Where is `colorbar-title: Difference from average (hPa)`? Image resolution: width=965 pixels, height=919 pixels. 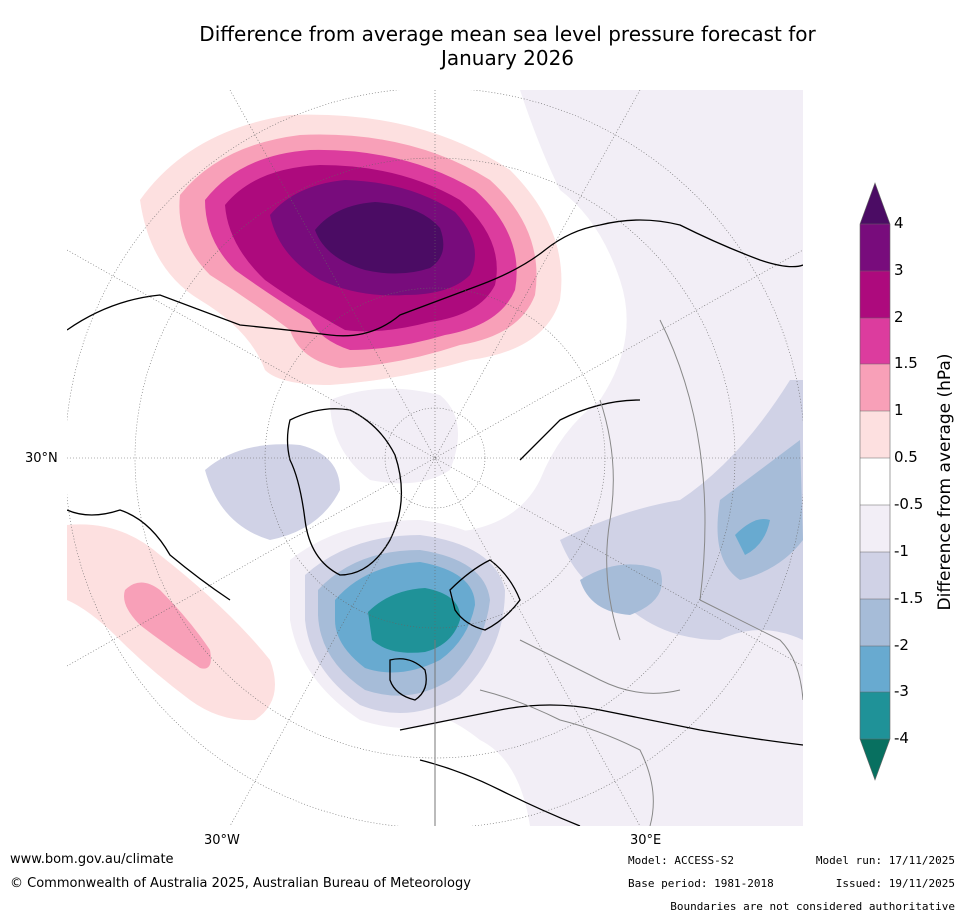
colorbar-title: Difference from average (hPa) is located at coordinates (945, 482).